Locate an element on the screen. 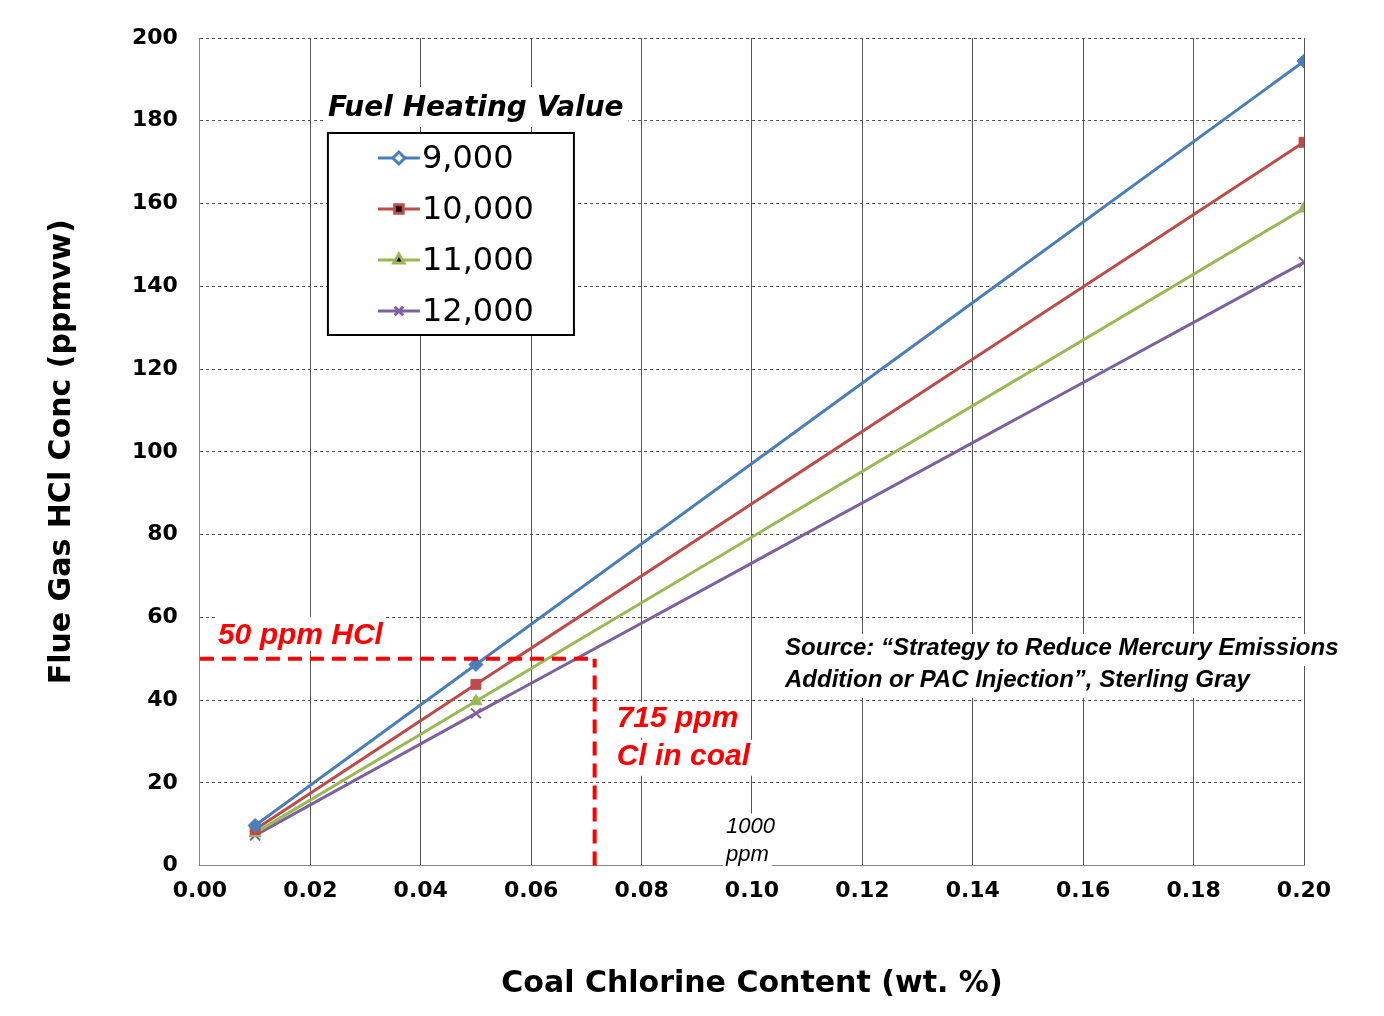  y-tick-label: 60 is located at coordinates (162, 616).